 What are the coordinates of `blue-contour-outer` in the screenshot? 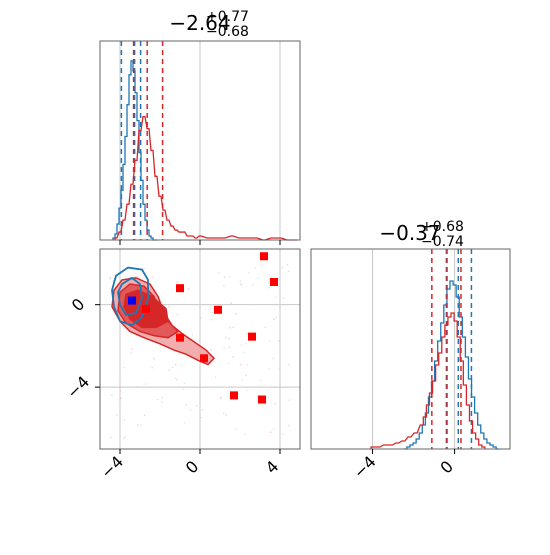 It's located at (130, 296).